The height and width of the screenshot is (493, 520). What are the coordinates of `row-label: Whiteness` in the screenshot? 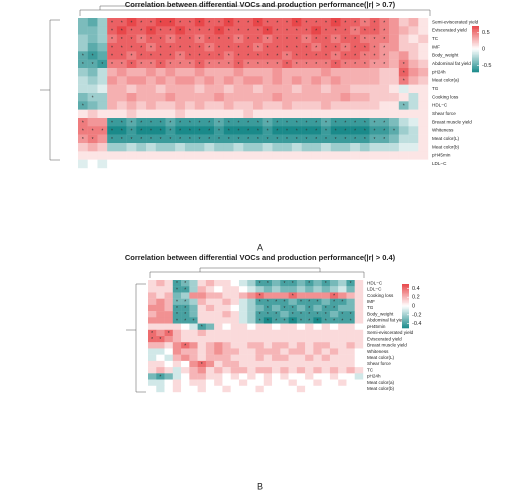 It's located at (443, 130).